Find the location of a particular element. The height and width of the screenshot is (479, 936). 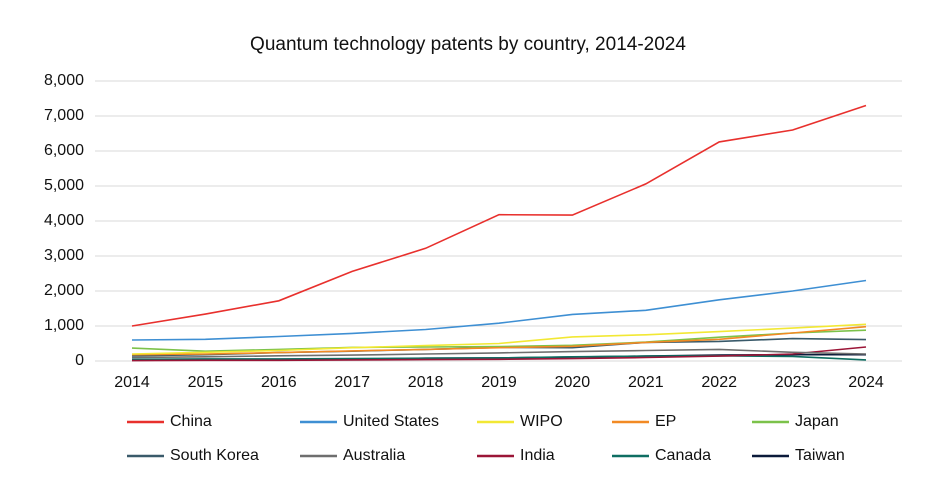

legend-label: Taiwan is located at coordinates (820, 455).